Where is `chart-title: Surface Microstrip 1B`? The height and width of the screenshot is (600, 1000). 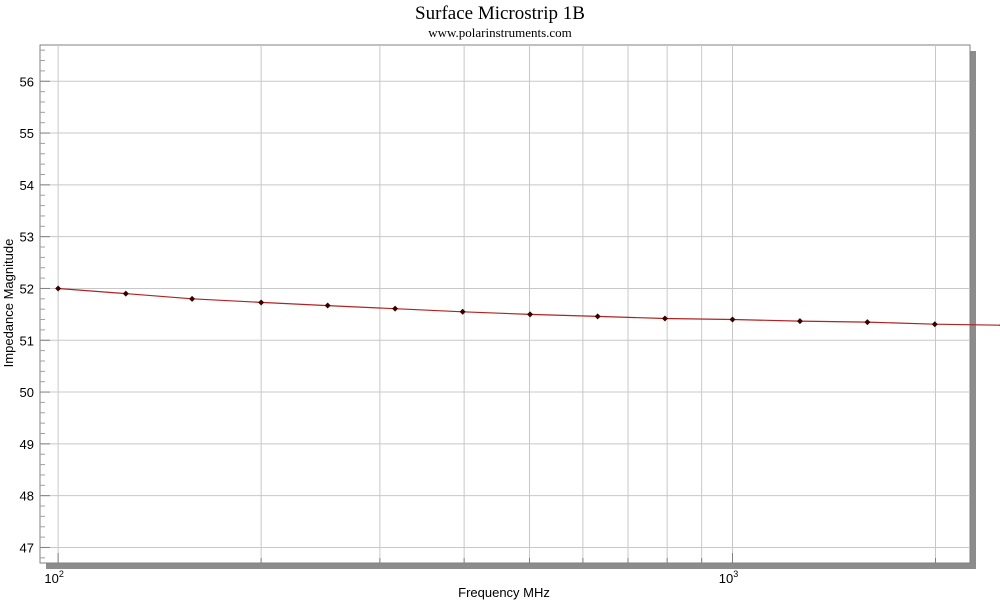 chart-title: Surface Microstrip 1B is located at coordinates (500, 13).